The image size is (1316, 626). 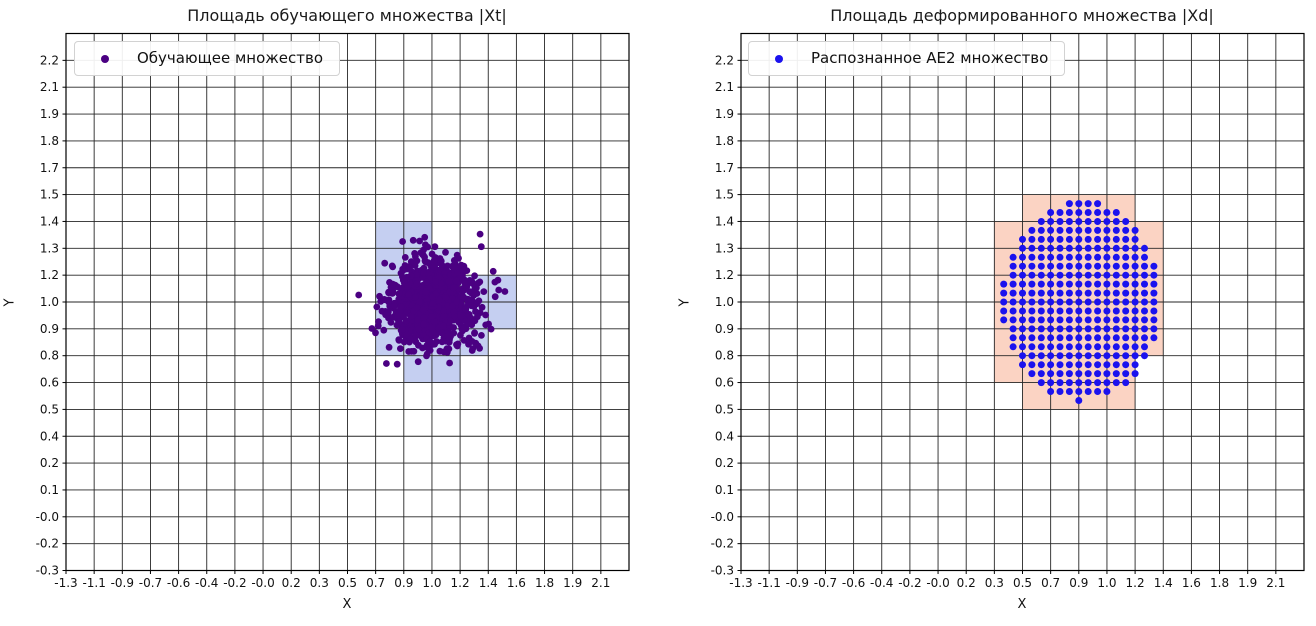 What do you see at coordinates (930, 58) in the screenshot?
I see `right-legend-label: Распознанное АЕ2 множество` at bounding box center [930, 58].